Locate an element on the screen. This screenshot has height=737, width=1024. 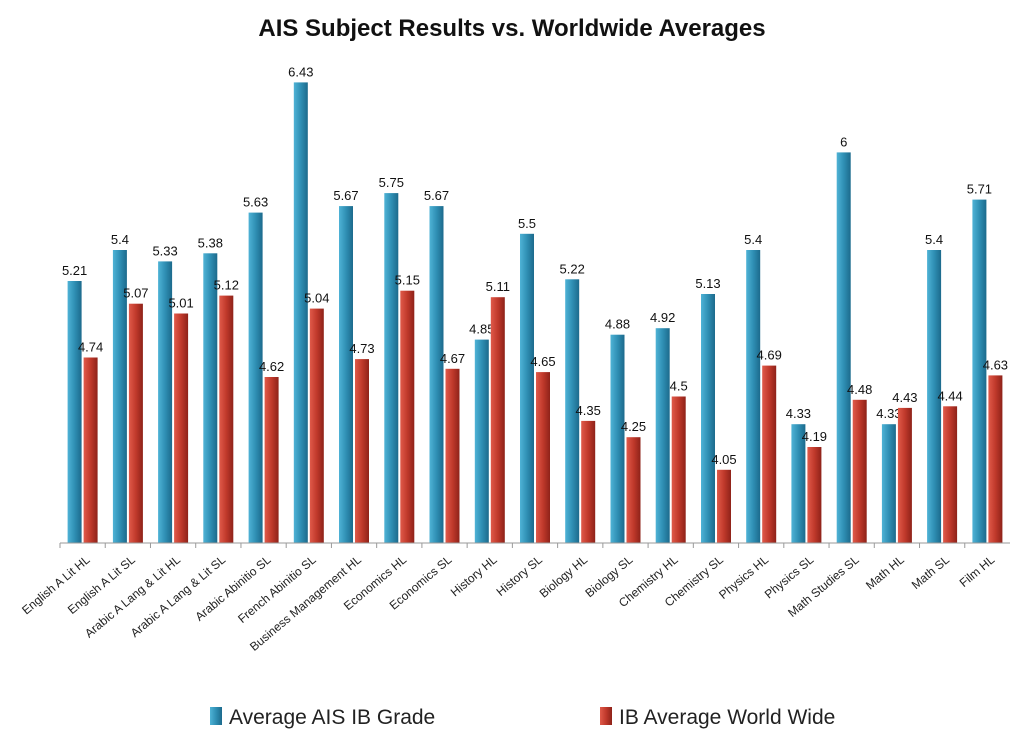
x-tick-label: Math SL is located at coordinates (930, 572).